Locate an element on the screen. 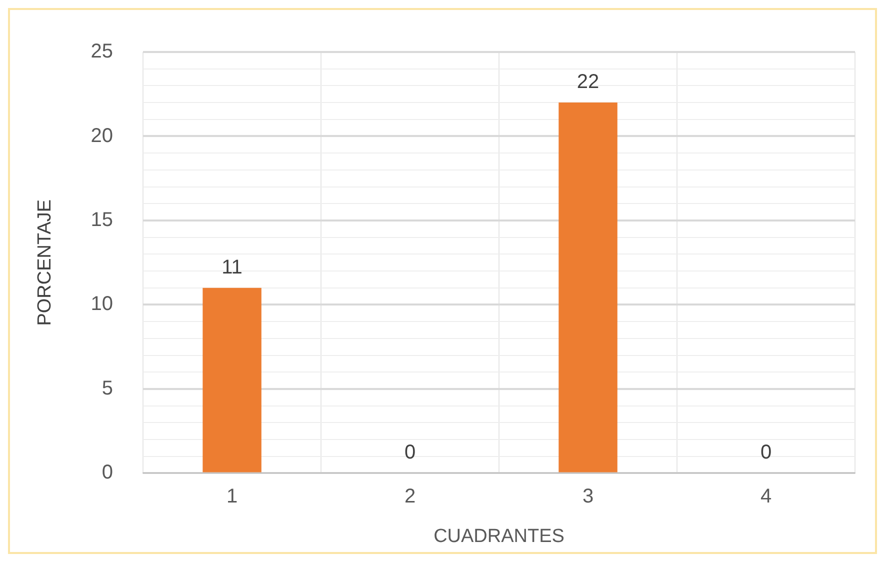 The image size is (885, 562). y-tick-label: 25 is located at coordinates (102, 51).